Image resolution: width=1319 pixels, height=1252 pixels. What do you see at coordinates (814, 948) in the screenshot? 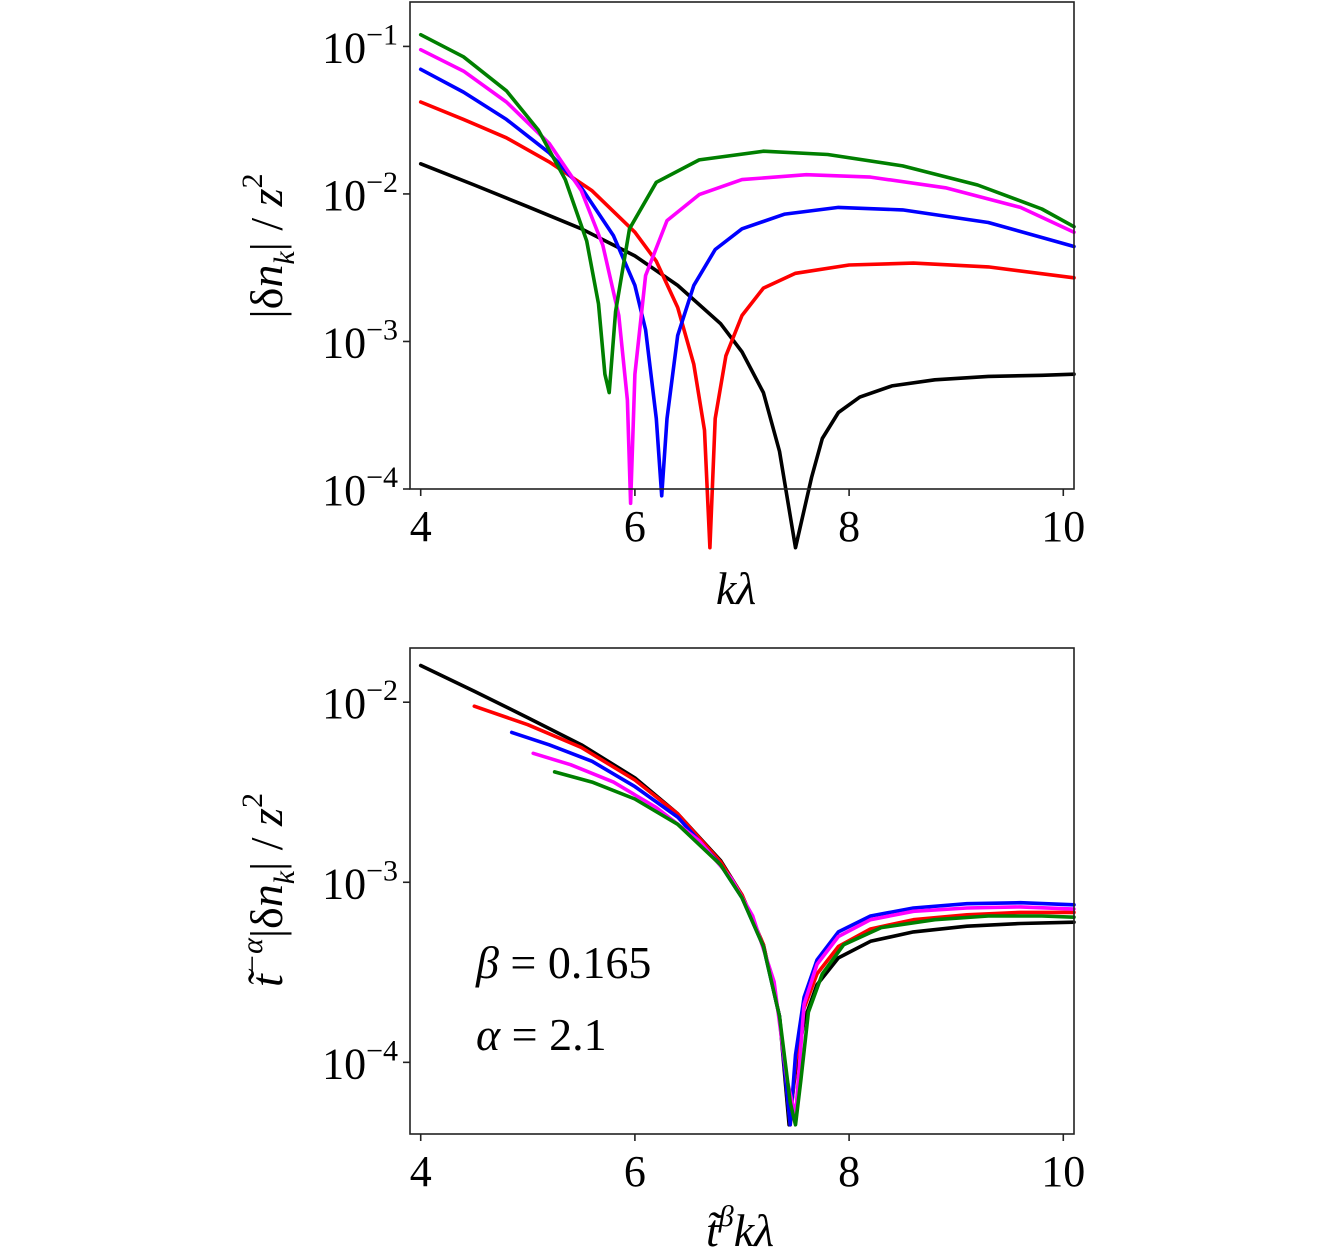
I see `bottom-series-5-line` at bounding box center [814, 948].